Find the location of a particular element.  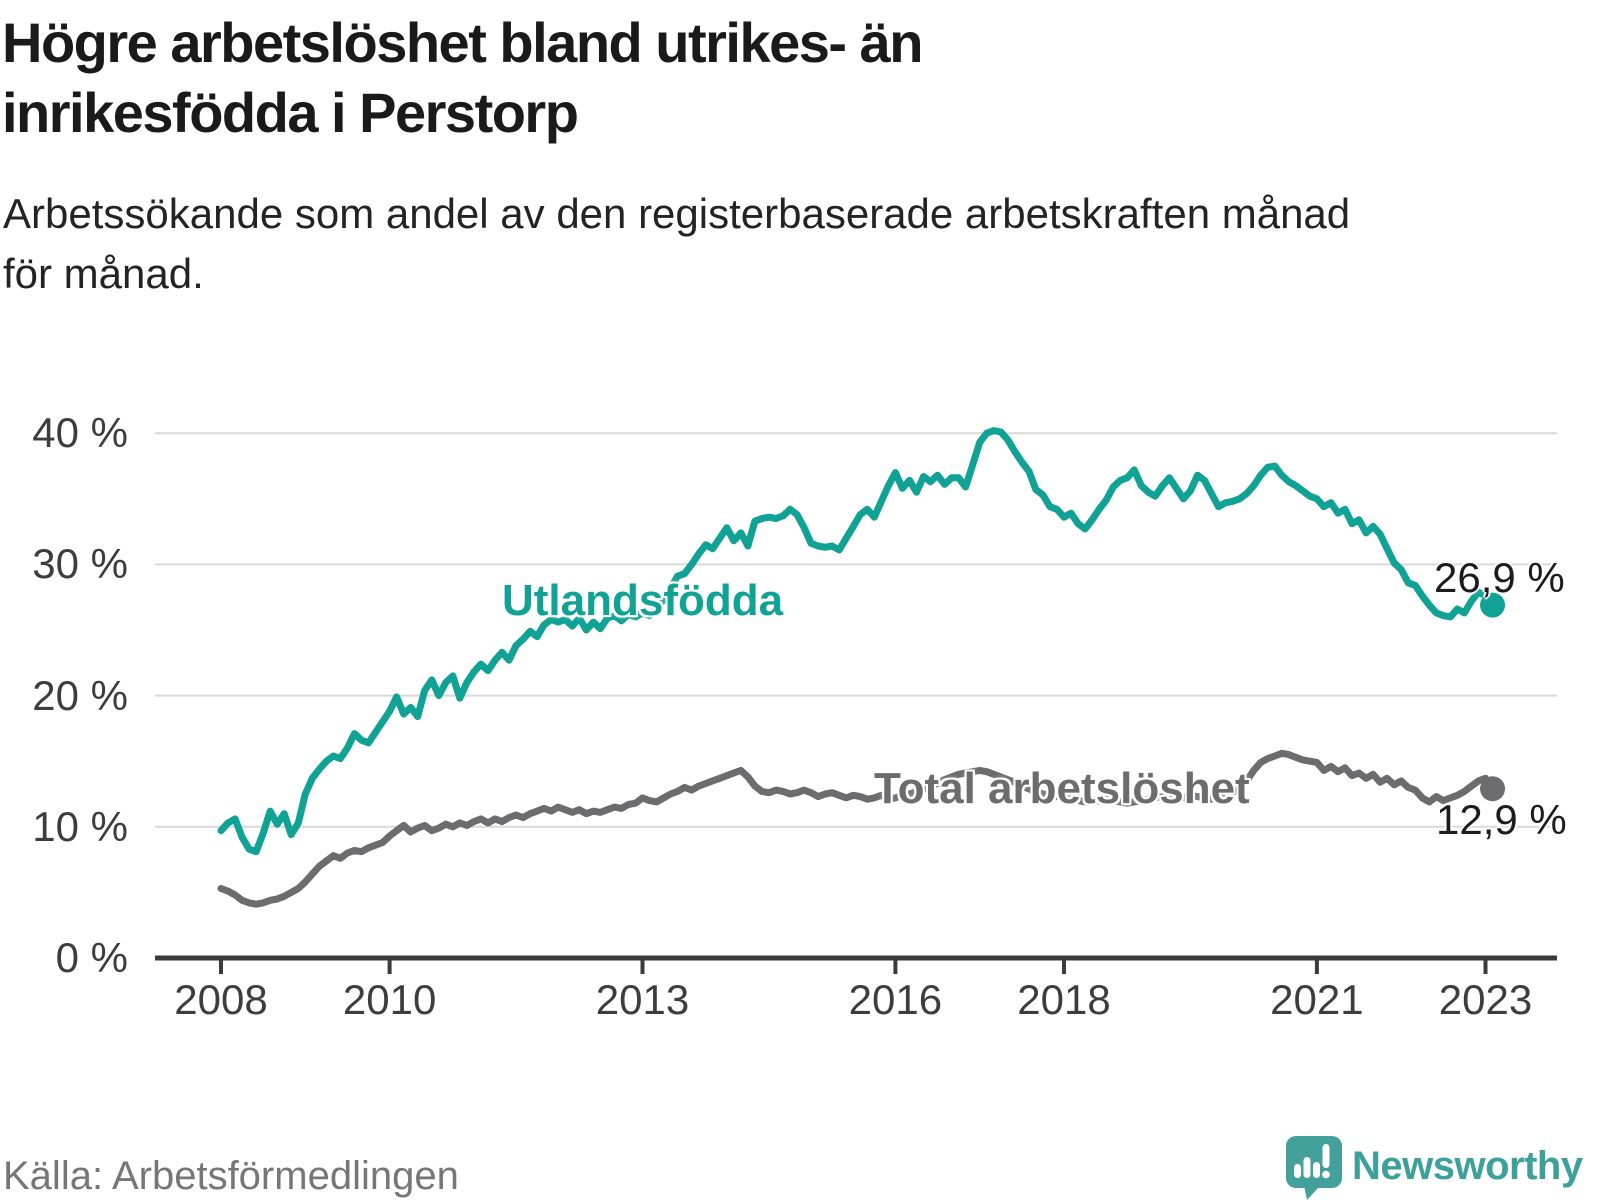

newsworthy-logo-text: Newsworthy is located at coordinates (1467, 1166).